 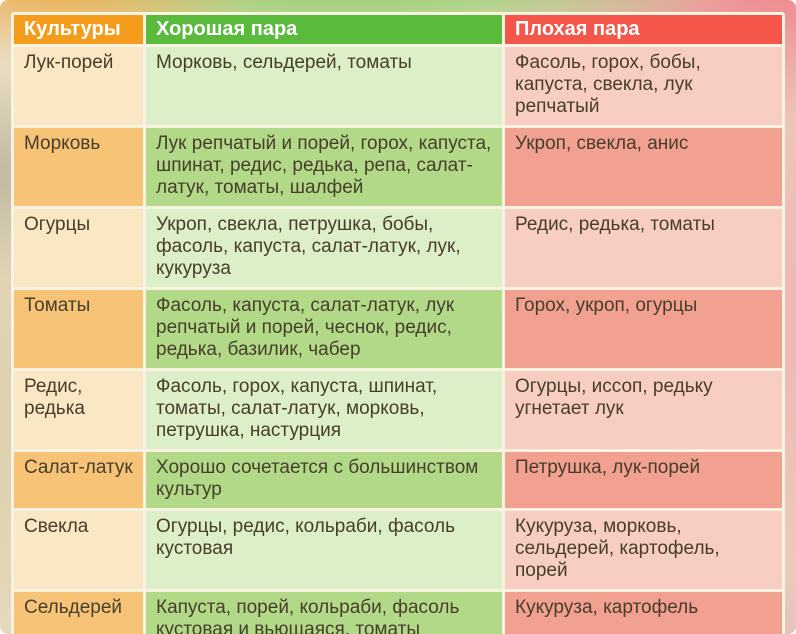 What do you see at coordinates (324, 29) in the screenshot?
I see `column-header-good-pair: Хорошая пара` at bounding box center [324, 29].